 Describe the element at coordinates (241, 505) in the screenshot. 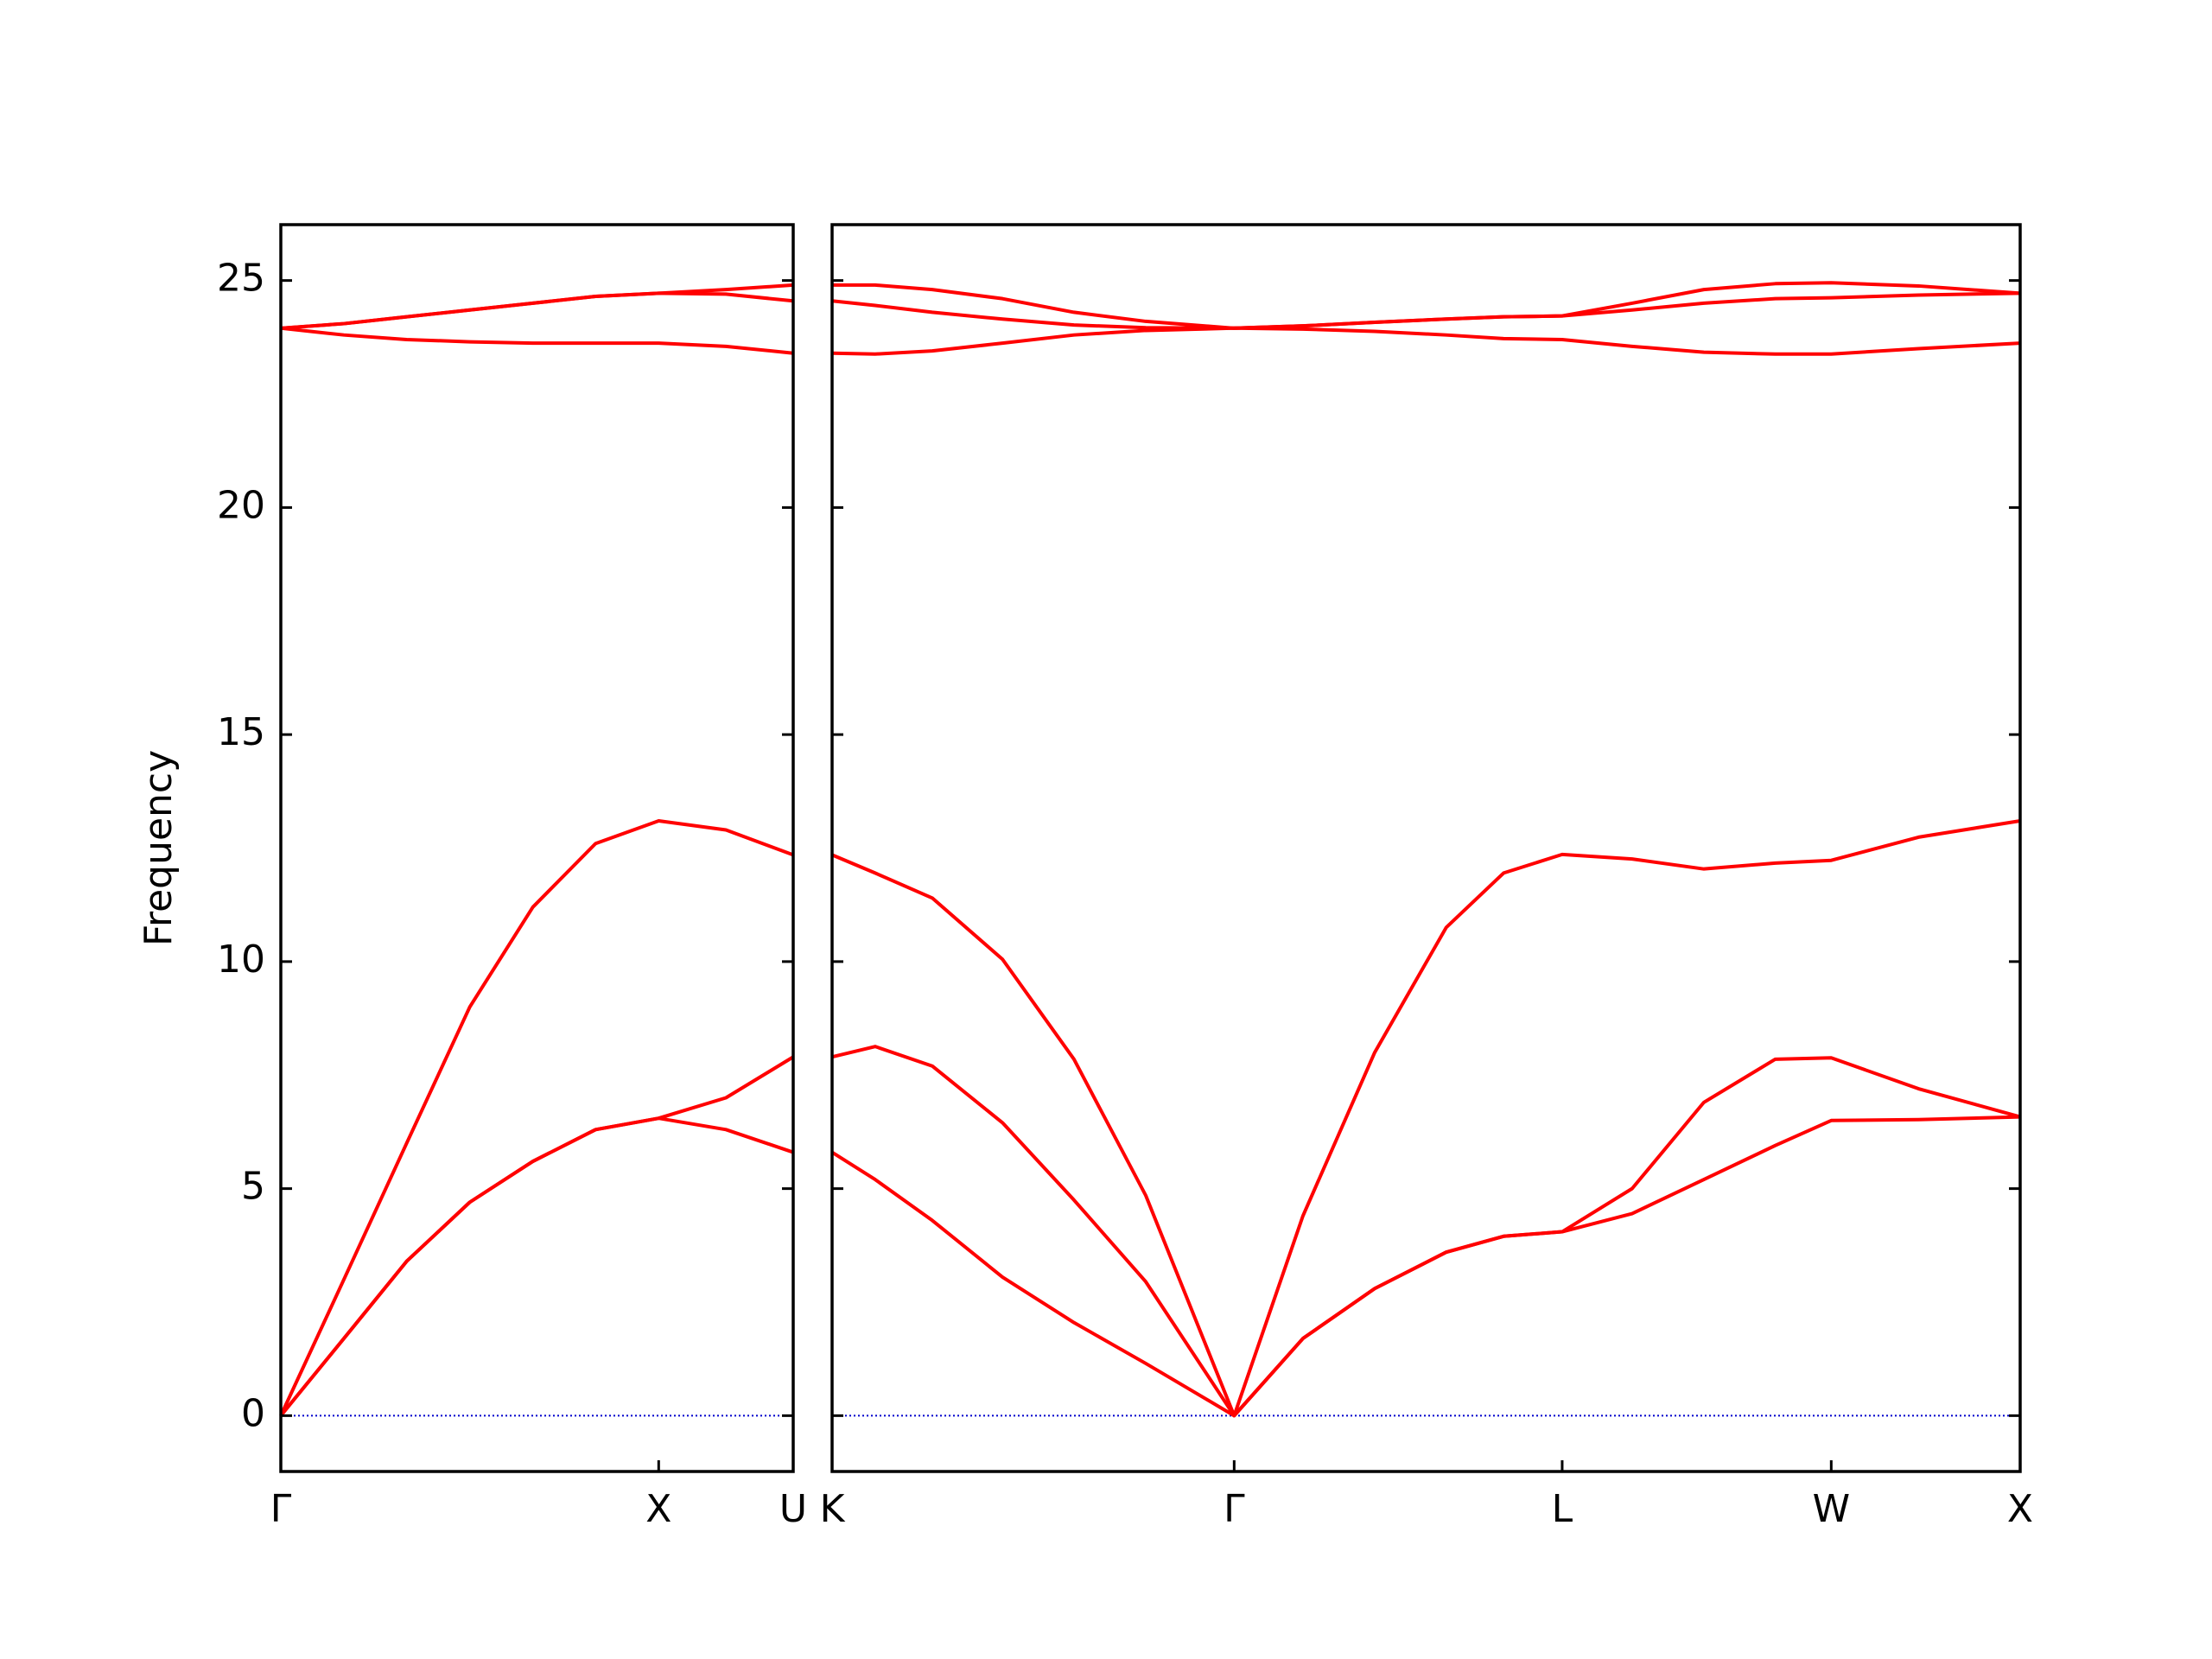

I see `y-tick-label: 20` at that location.